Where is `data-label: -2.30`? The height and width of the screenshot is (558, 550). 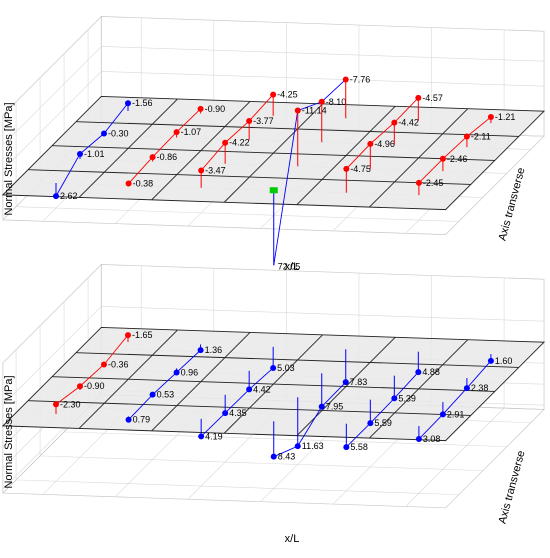 data-label: -2.30 is located at coordinates (70, 404).